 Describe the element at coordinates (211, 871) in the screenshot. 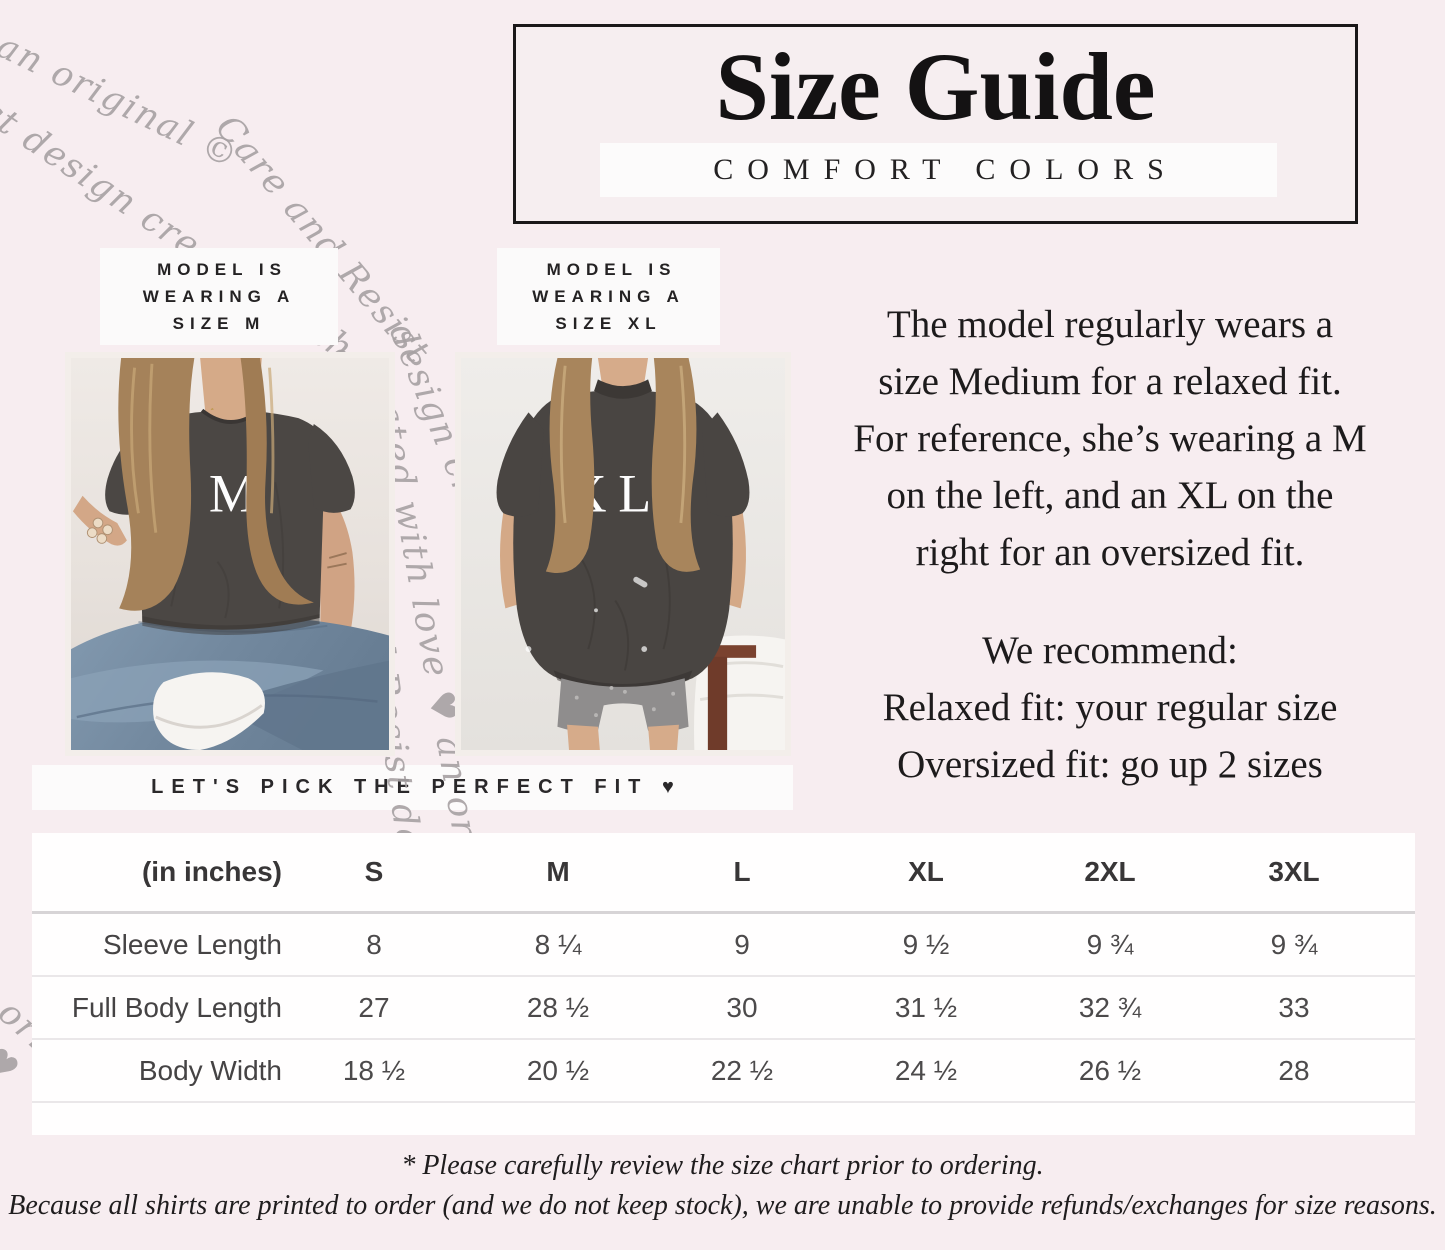

I see `unit-header: (in inches)` at that location.